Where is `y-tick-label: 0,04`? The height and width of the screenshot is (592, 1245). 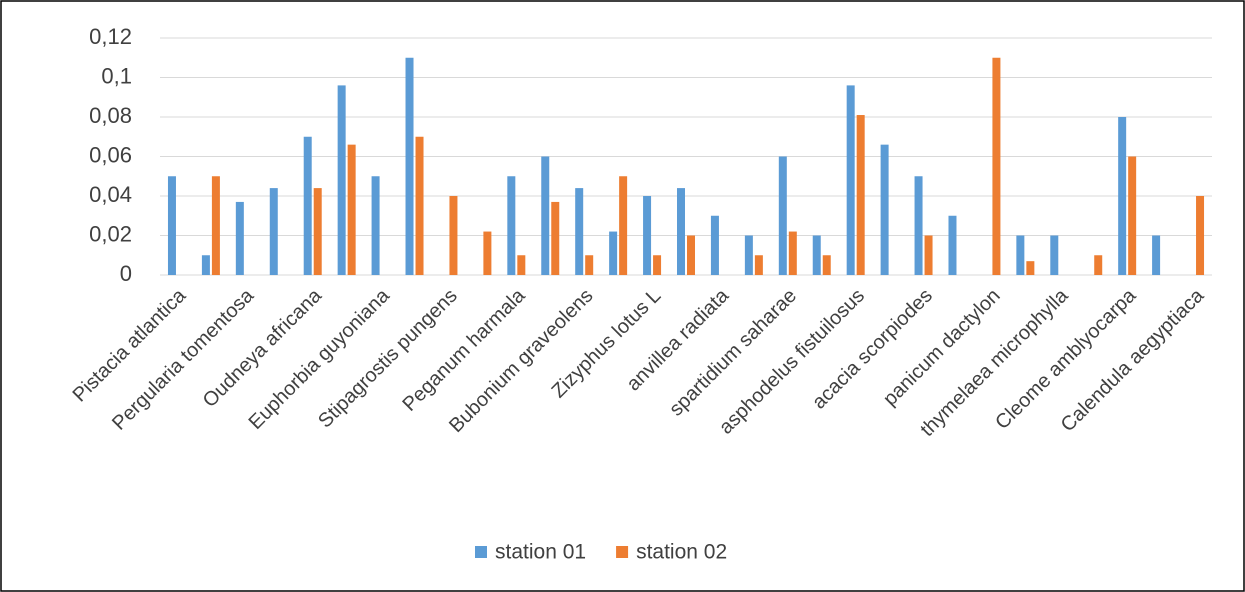
y-tick-label: 0,04 is located at coordinates (110, 194).